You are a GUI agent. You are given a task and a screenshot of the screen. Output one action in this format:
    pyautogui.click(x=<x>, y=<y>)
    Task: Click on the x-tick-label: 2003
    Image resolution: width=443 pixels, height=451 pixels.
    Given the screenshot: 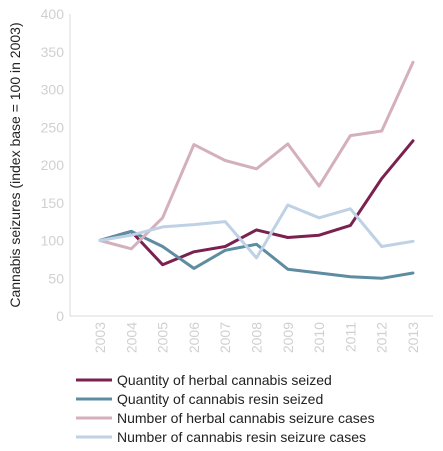 What is the action you would take?
    pyautogui.click(x=100, y=337)
    